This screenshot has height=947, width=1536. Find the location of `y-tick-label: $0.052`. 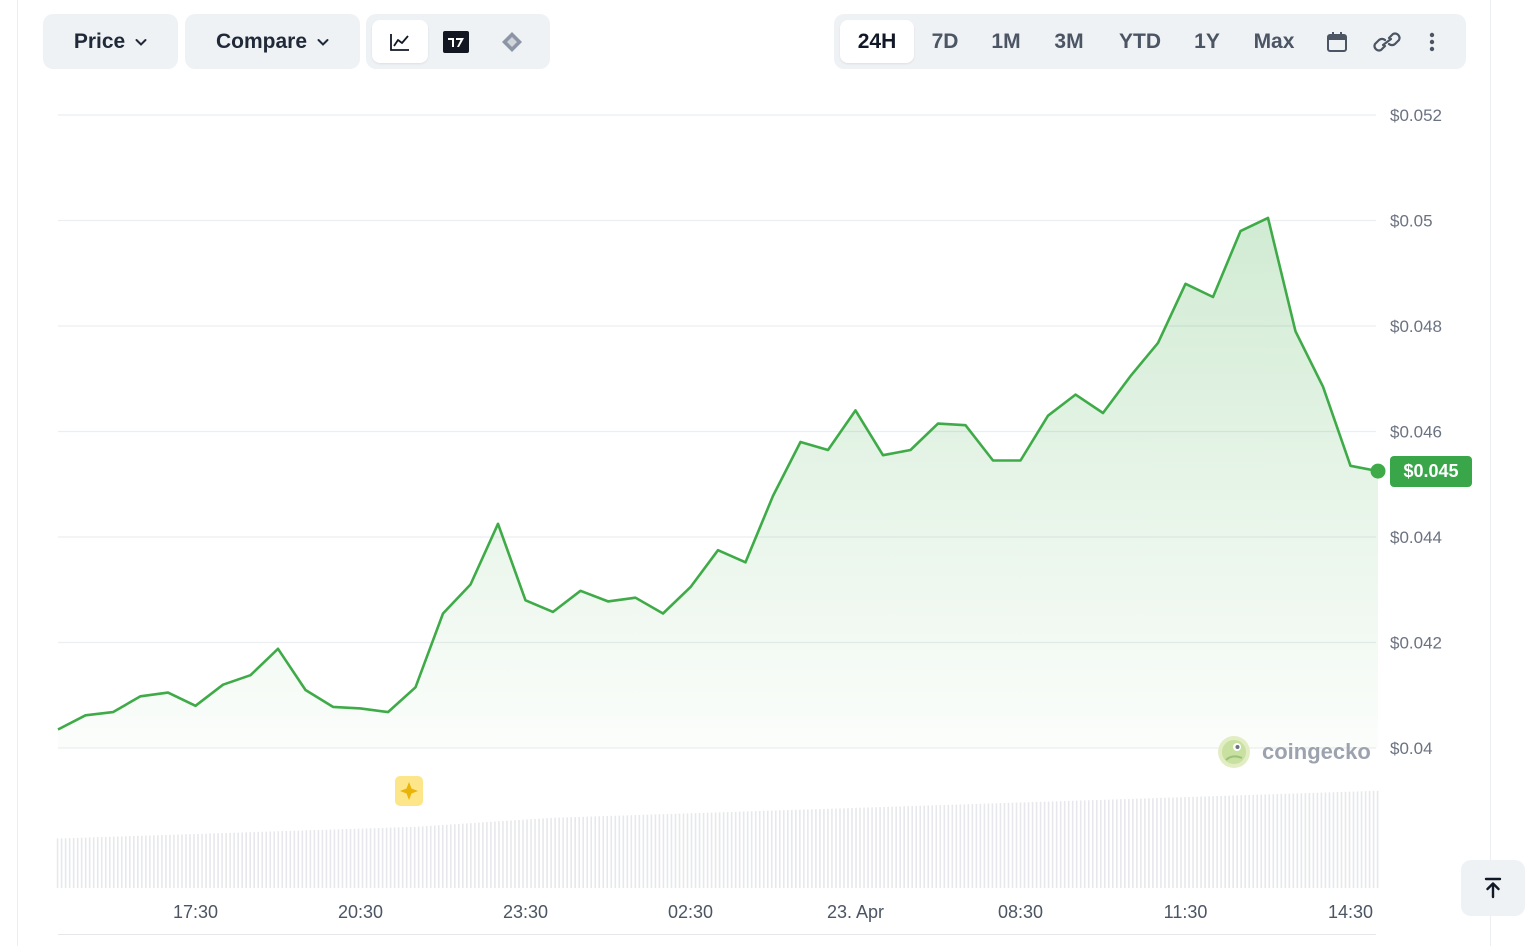

y-tick-label: $0.052 is located at coordinates (1416, 115).